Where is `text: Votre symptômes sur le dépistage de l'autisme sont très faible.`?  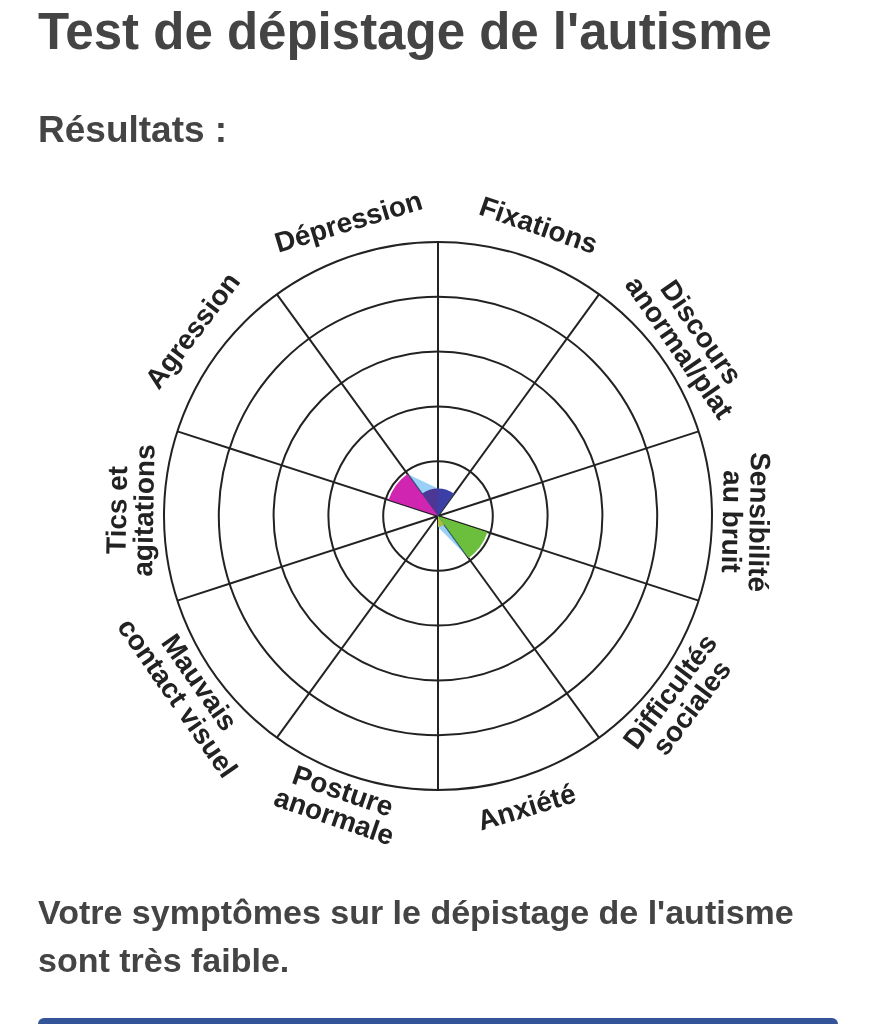
text: Votre symptômes sur le dépistage de l'autisme sont très faible. is located at coordinates (416, 936).